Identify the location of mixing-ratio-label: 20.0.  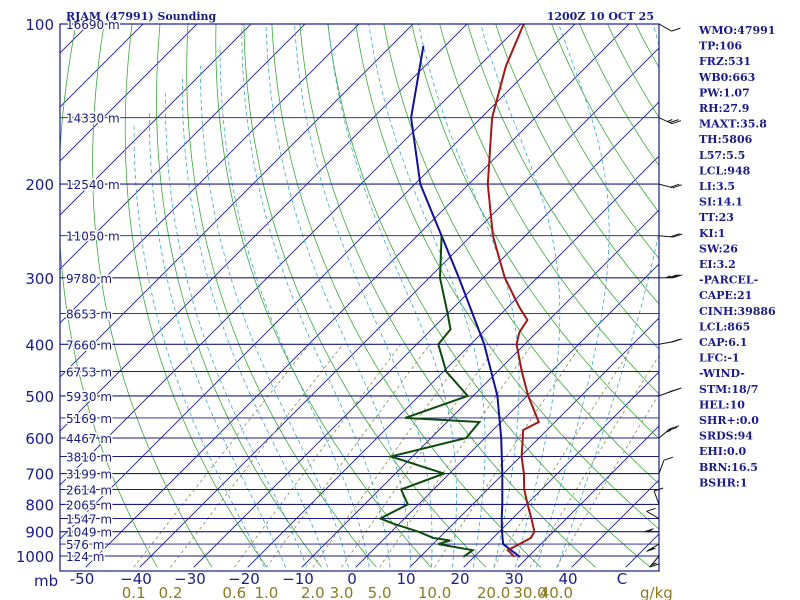
(493, 592).